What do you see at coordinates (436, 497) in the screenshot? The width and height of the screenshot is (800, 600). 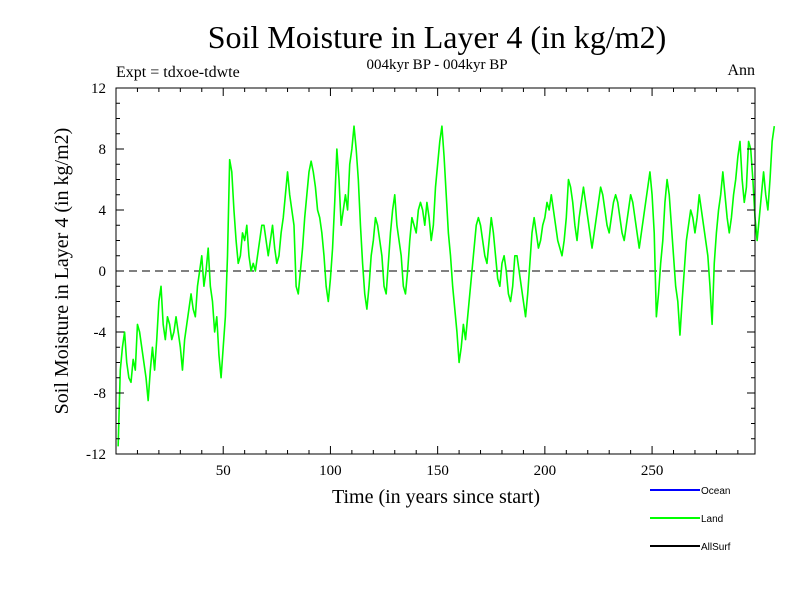 I see `x-axis-label: Time (in years since start)` at bounding box center [436, 497].